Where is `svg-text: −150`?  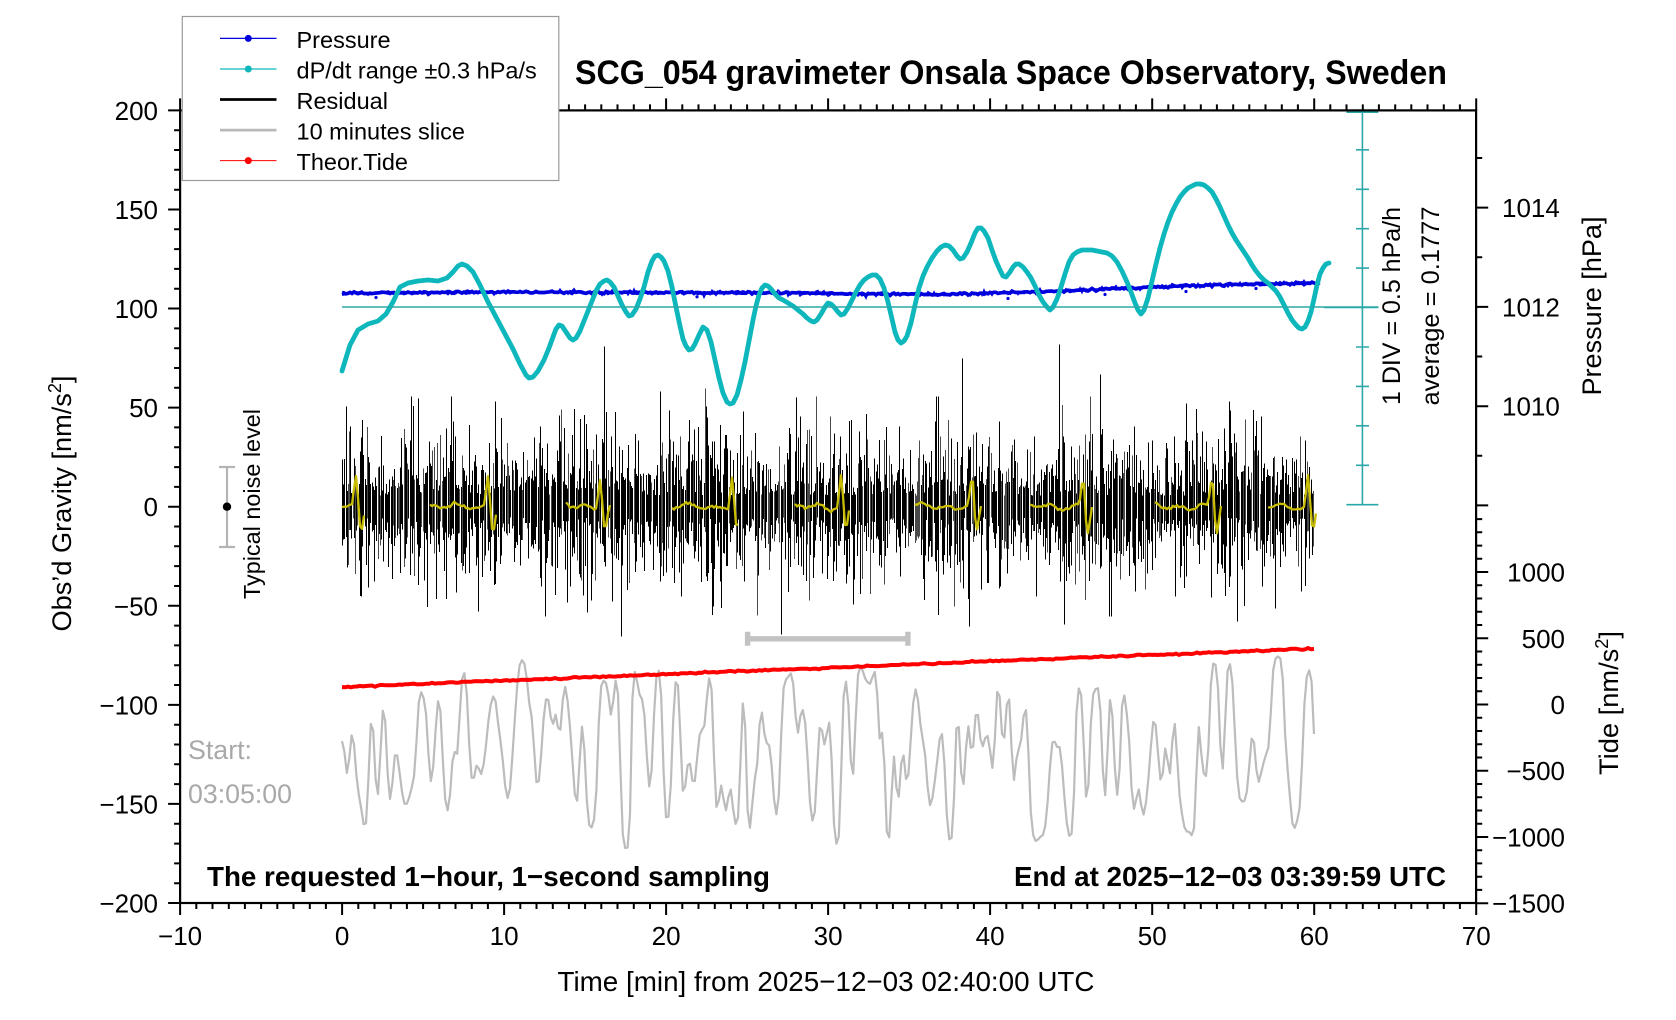 svg-text: −150 is located at coordinates (128, 804).